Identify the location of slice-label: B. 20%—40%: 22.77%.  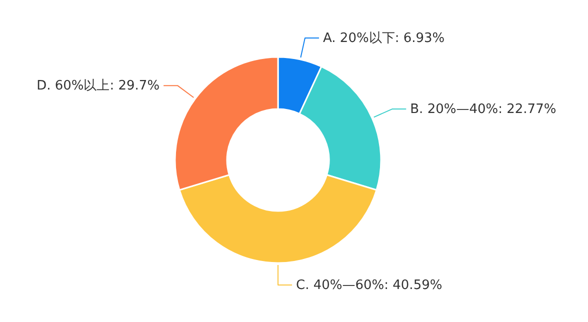
(483, 110).